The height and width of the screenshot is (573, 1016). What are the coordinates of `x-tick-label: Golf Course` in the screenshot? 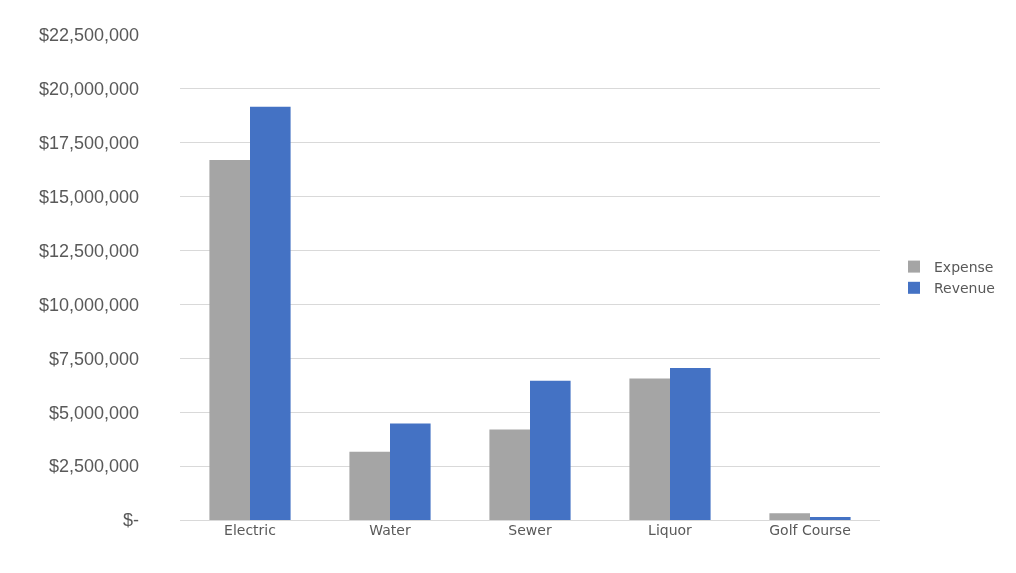 It's located at (810, 530).